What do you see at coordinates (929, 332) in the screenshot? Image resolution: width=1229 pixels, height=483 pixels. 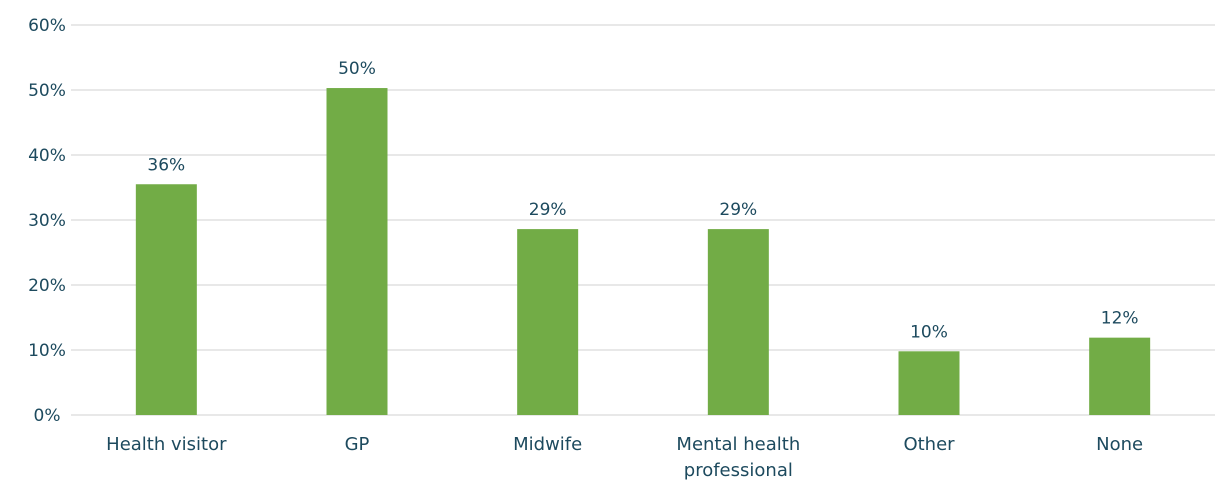 I see `data-label: 10%` at bounding box center [929, 332].